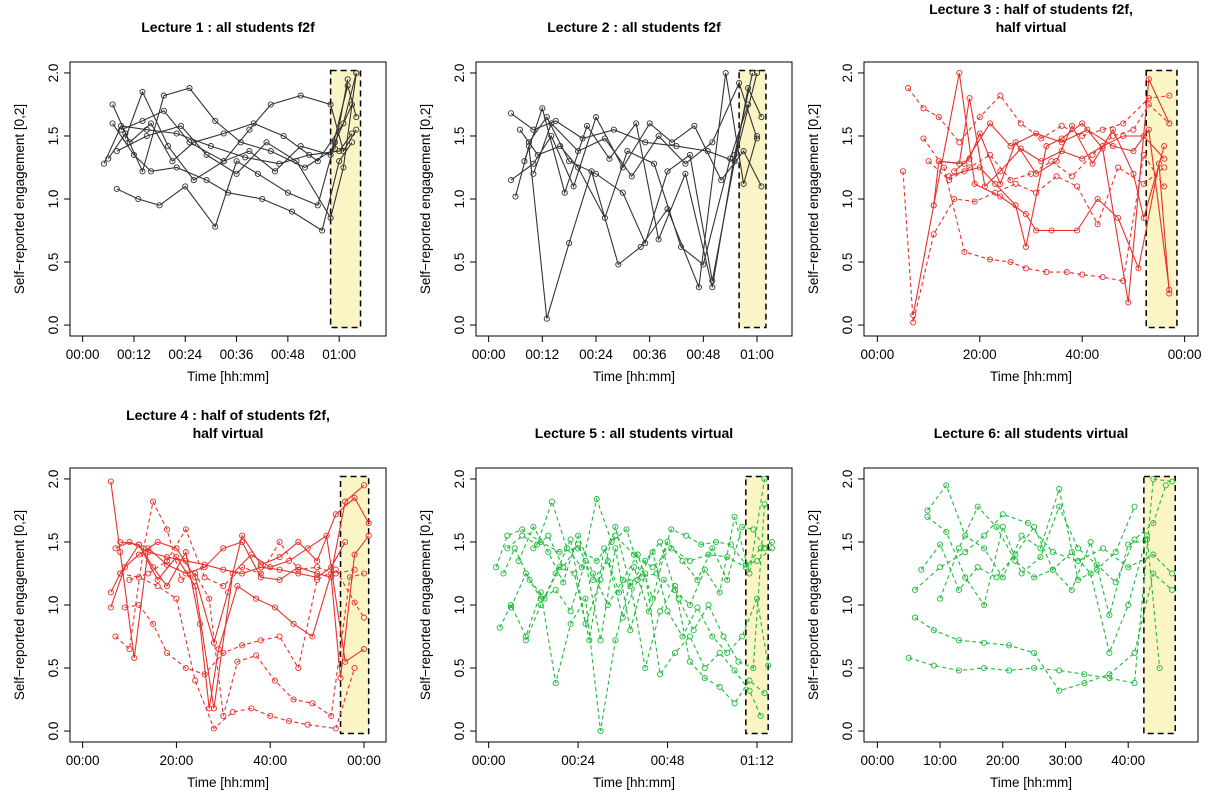 Image resolution: width=1225 pixels, height=799 pixels. What do you see at coordinates (53, 605) in the screenshot?
I see `y-tick-label: 1.0` at bounding box center [53, 605].